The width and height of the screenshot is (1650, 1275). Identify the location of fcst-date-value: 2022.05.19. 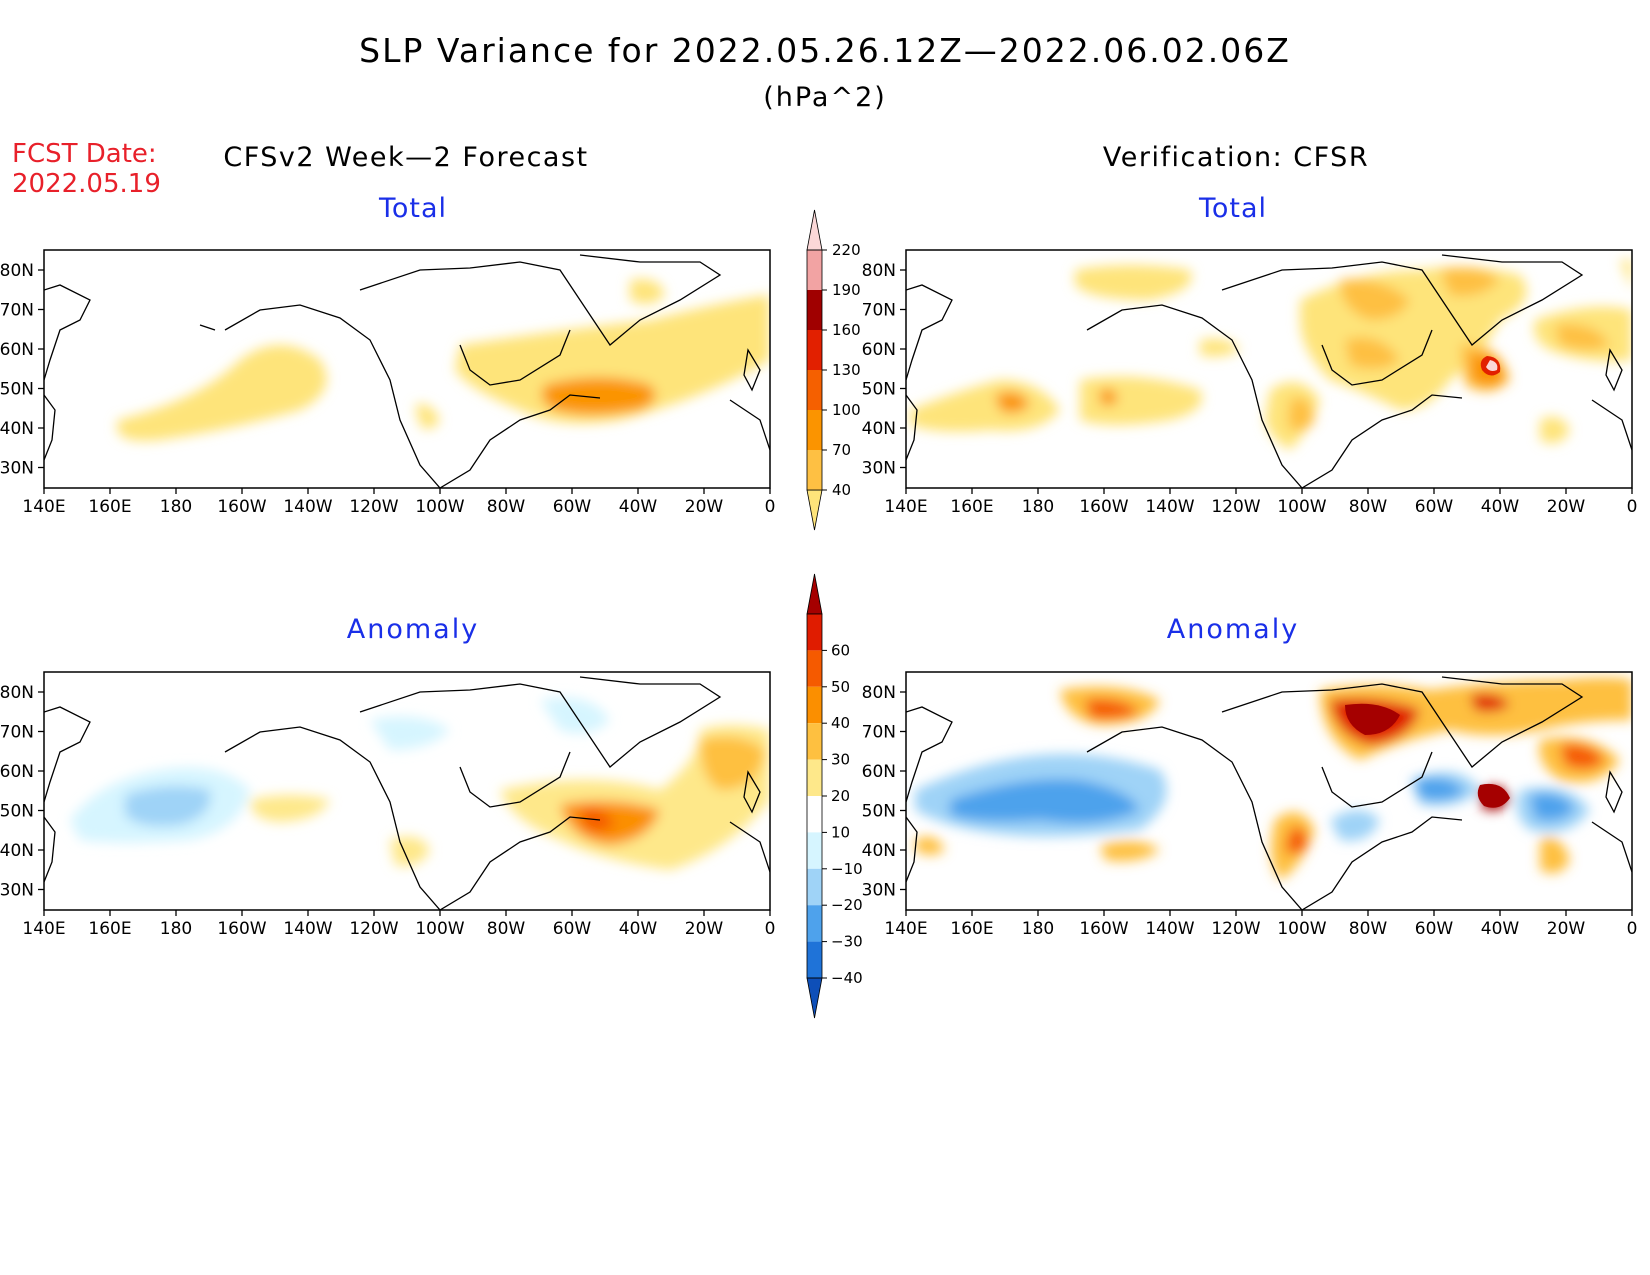
(86, 184).